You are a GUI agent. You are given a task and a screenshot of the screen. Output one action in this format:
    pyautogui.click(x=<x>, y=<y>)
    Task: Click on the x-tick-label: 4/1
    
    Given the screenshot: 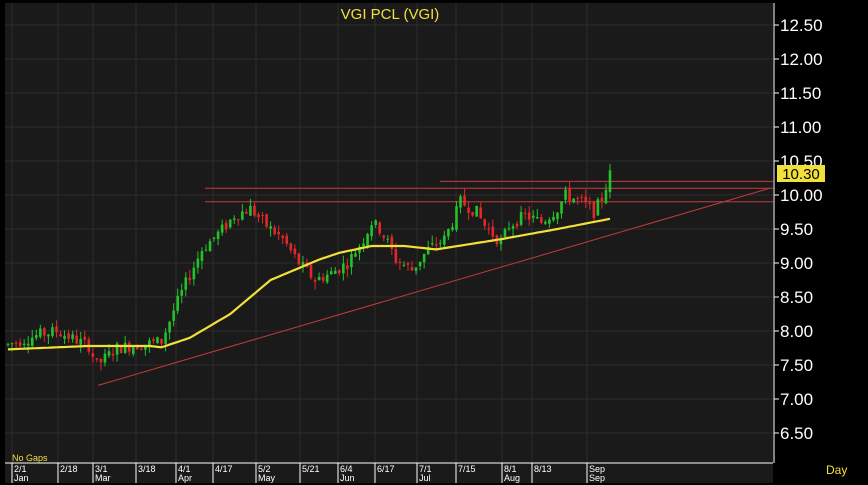 What is the action you would take?
    pyautogui.click(x=184, y=469)
    